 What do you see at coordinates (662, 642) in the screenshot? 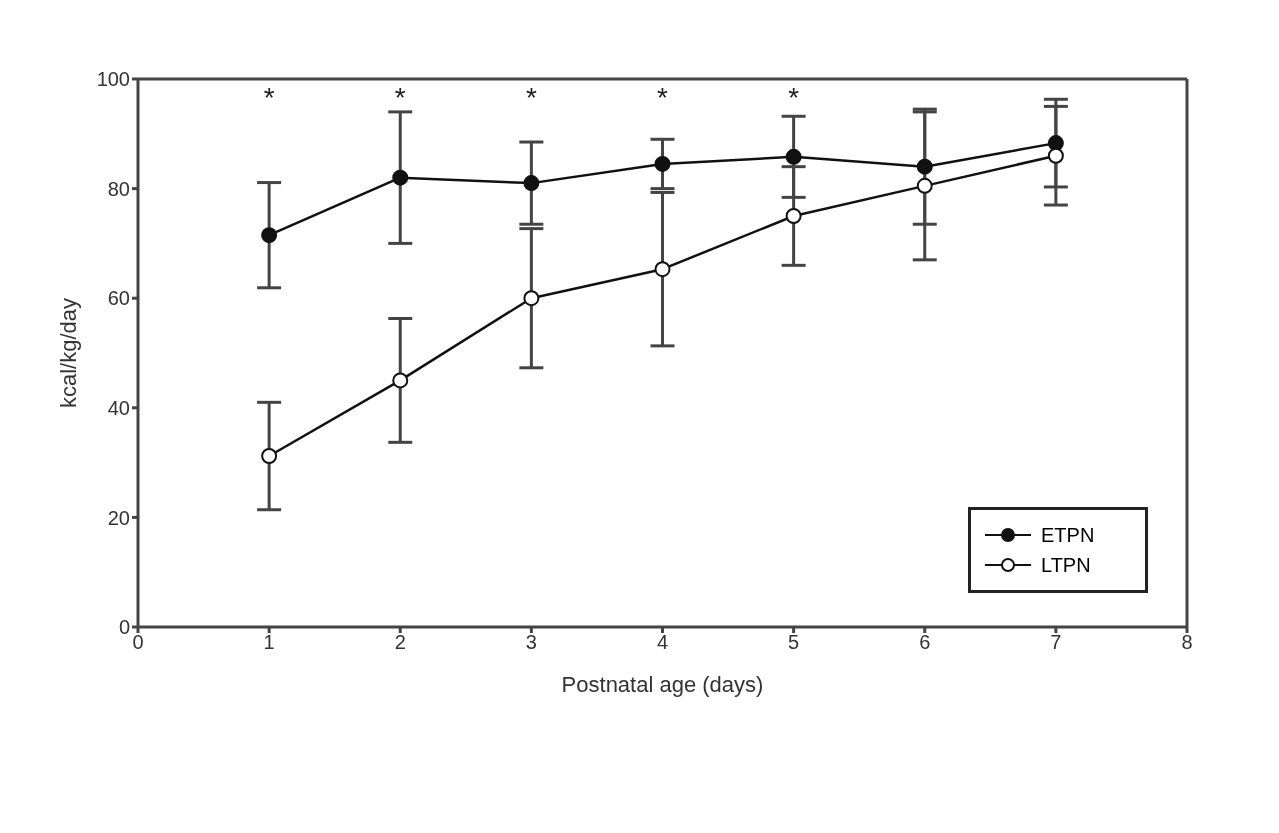
I see `x-tick-label: 4` at bounding box center [662, 642].